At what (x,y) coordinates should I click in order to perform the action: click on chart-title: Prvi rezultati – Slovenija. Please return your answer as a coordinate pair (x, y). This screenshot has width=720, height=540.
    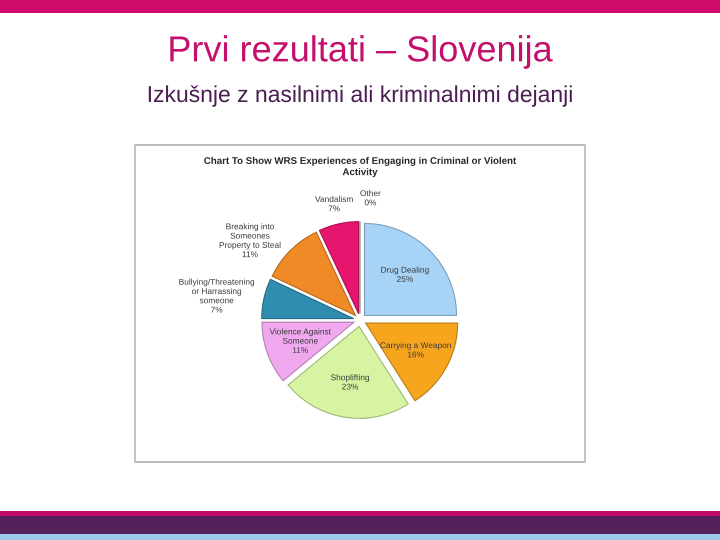
    Looking at the image, I should click on (361, 52).